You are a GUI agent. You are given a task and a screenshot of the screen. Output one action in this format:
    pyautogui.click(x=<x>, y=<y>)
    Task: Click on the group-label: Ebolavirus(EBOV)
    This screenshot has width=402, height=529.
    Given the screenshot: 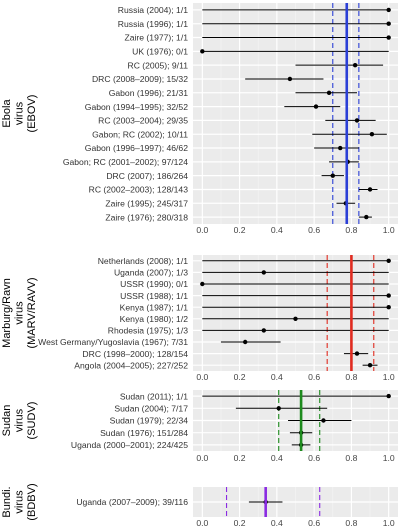 What is the action you would take?
    pyautogui.click(x=19, y=114)
    